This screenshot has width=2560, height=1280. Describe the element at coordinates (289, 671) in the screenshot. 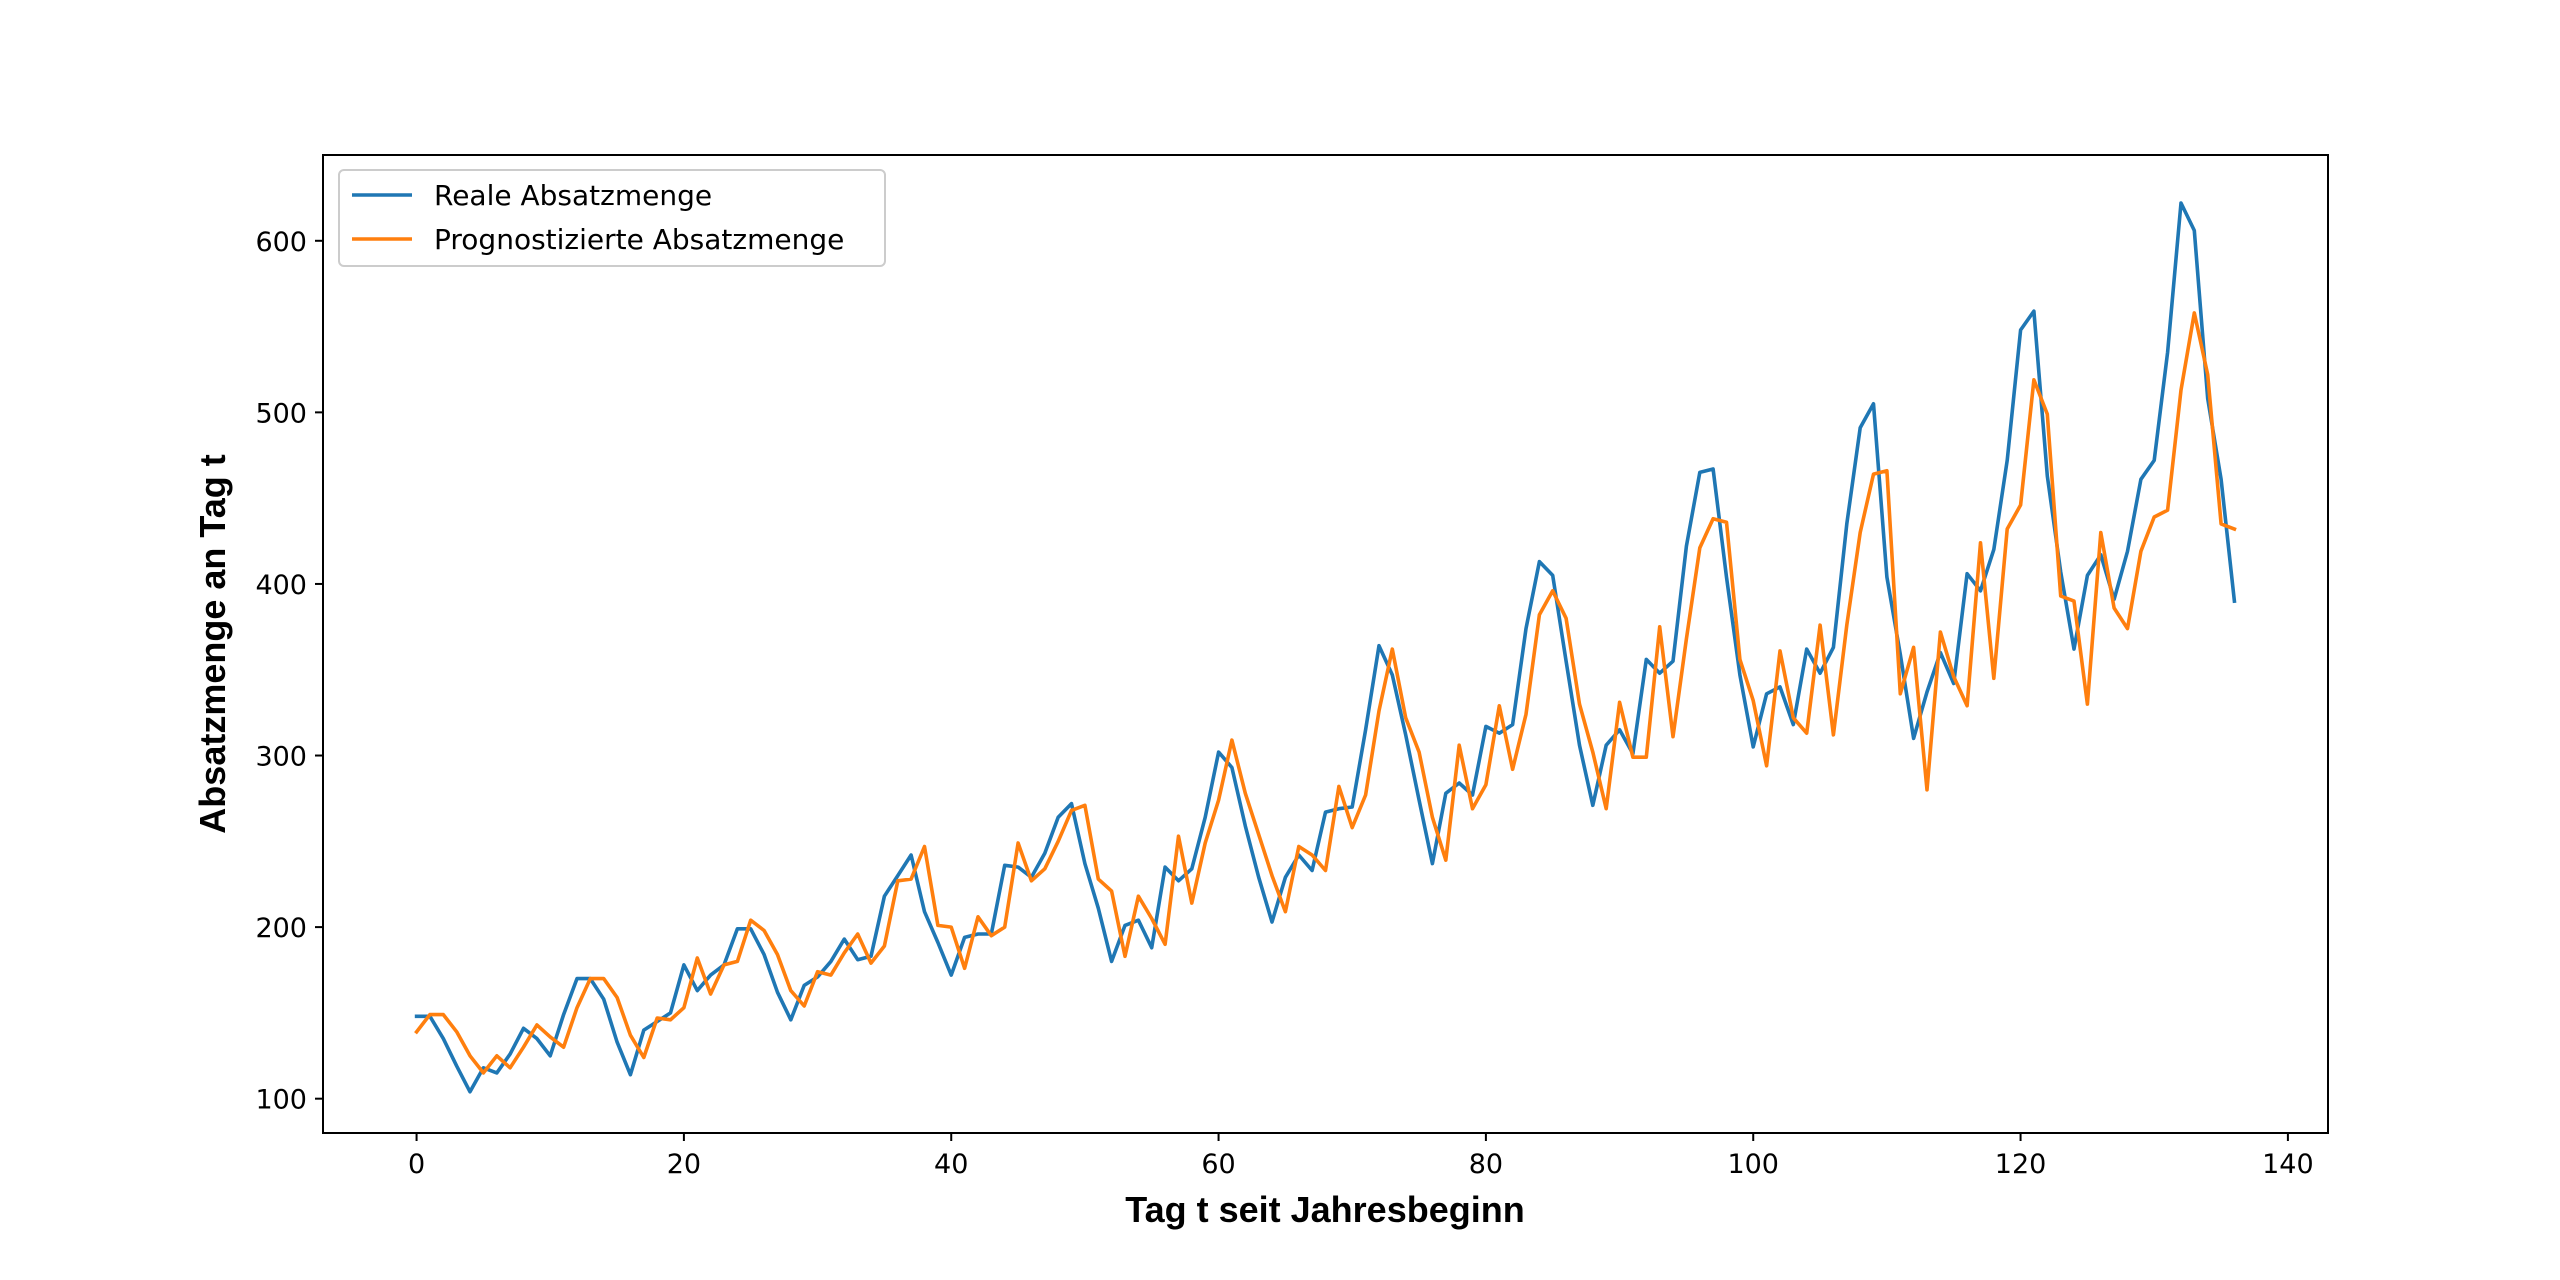

I see `y-axis: 100 200 300 400 500 600` at that location.